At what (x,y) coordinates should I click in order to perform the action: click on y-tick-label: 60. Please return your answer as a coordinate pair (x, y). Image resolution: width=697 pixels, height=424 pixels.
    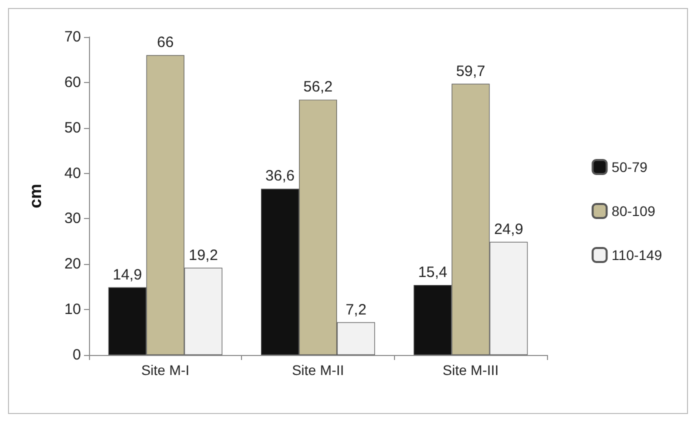
    Looking at the image, I should click on (72, 82).